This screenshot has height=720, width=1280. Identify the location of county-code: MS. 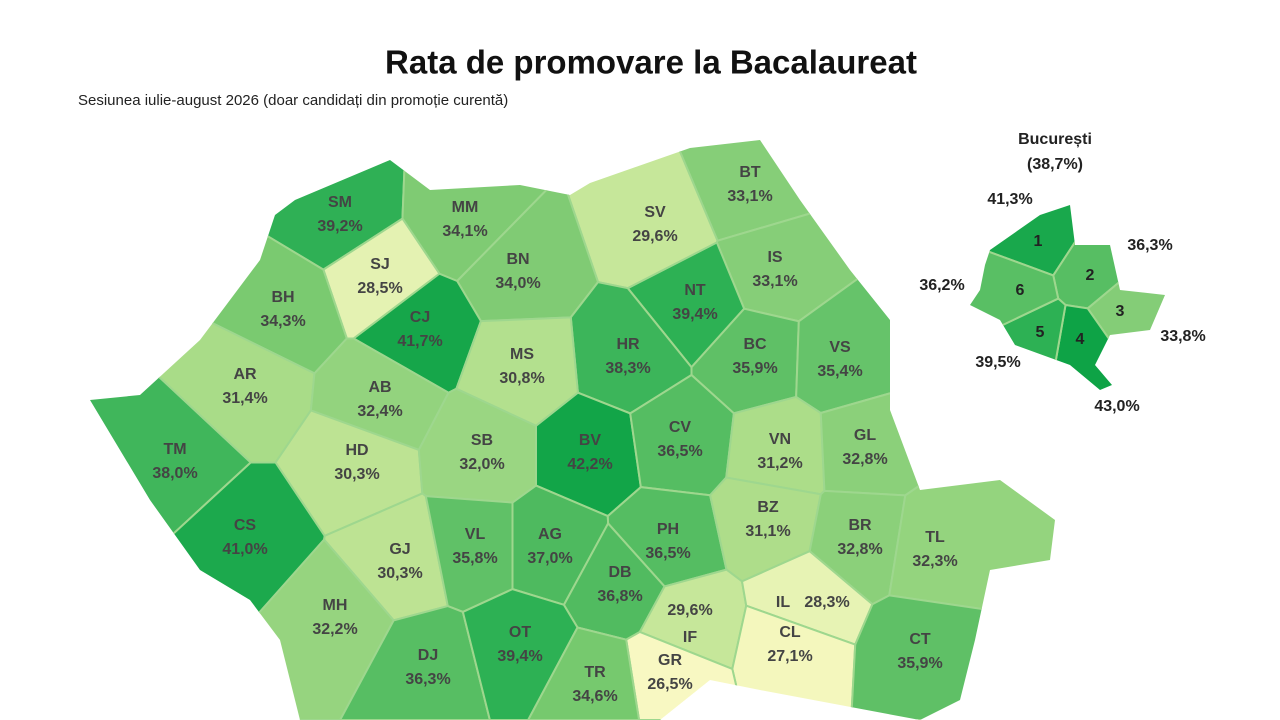
(522, 354).